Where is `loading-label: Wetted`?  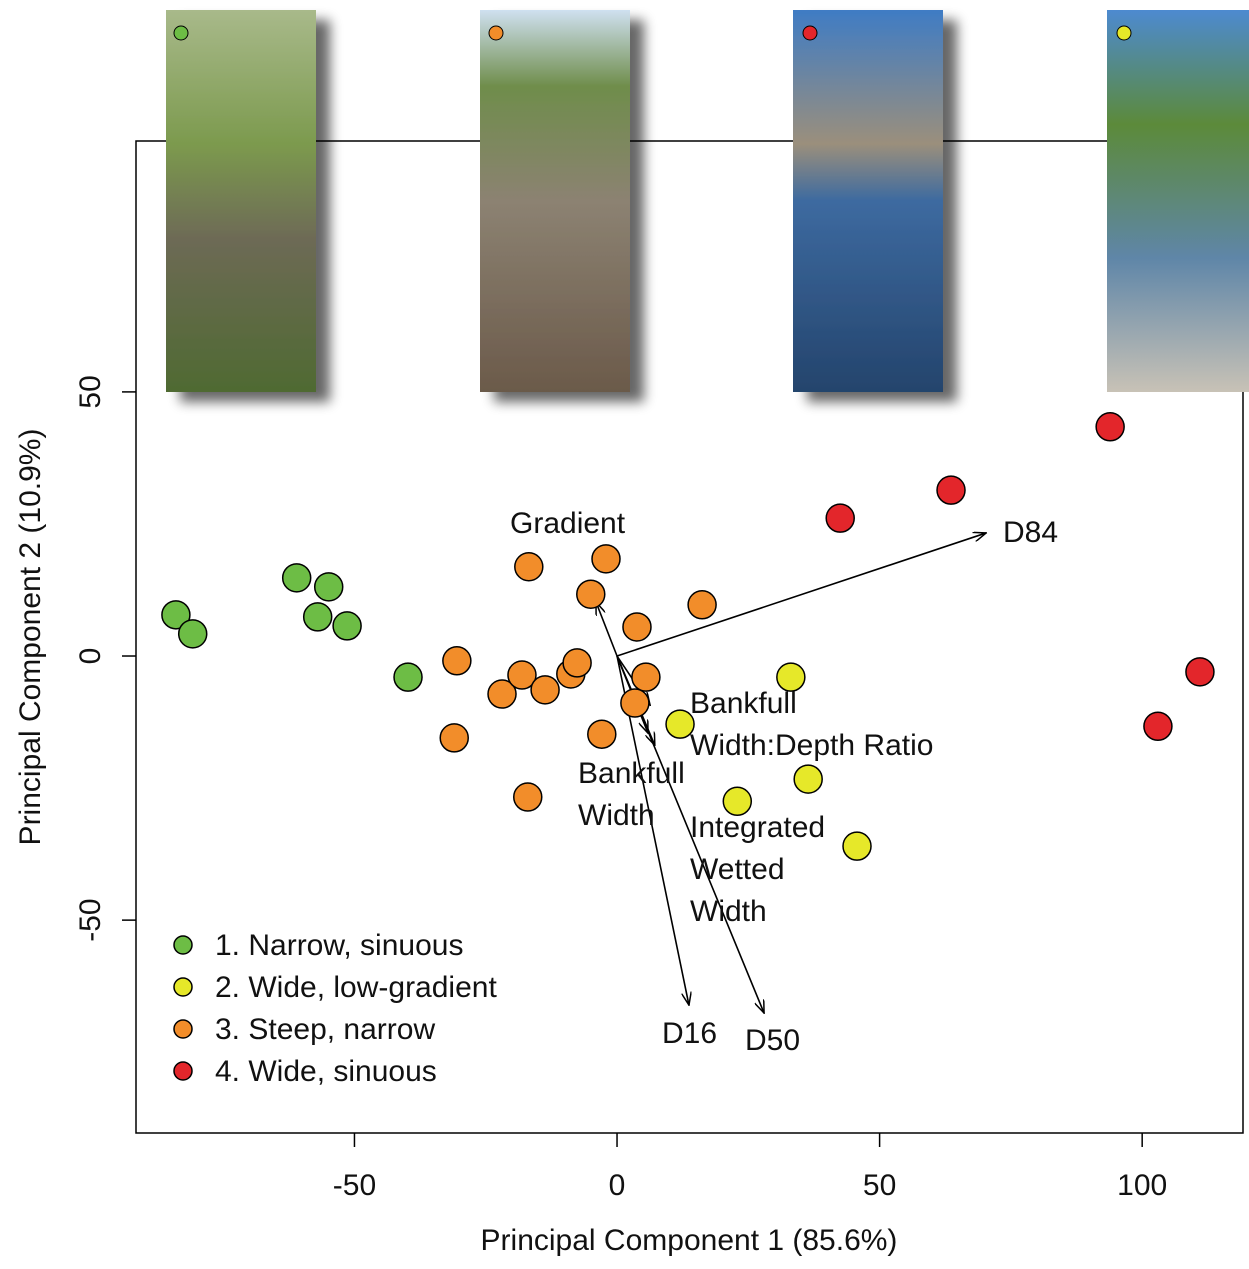 loading-label: Wetted is located at coordinates (737, 869).